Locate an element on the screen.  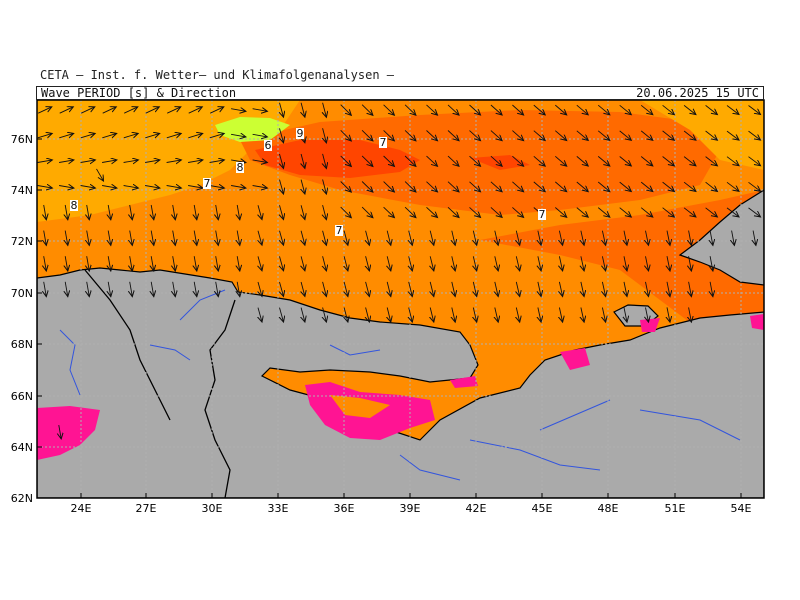
coastal-low-period-west is located at coordinates (68, 433).